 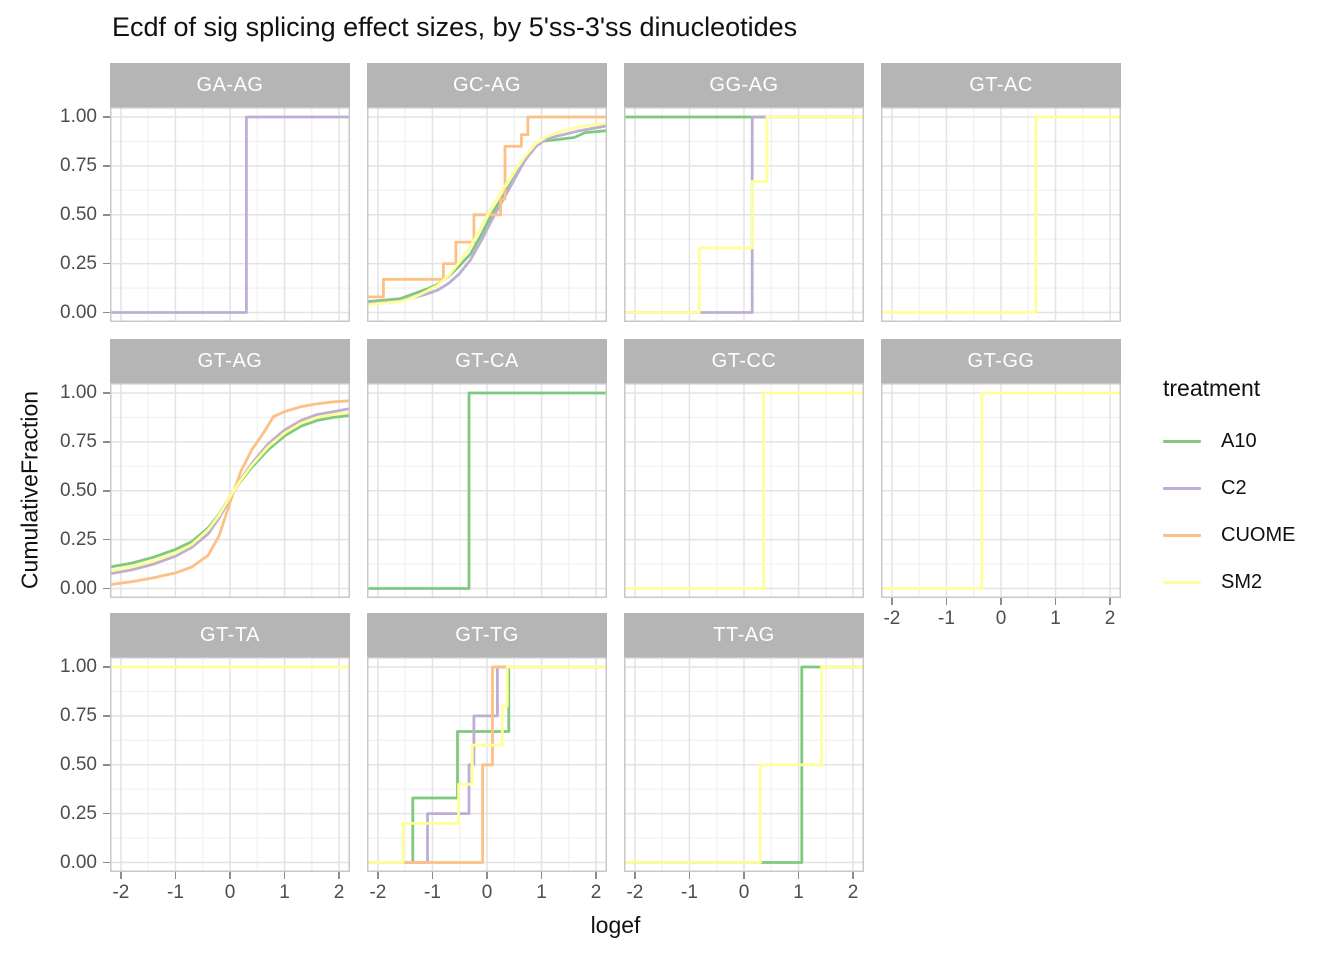 I want to click on facet-strip: TT-AG, so click(x=744, y=635).